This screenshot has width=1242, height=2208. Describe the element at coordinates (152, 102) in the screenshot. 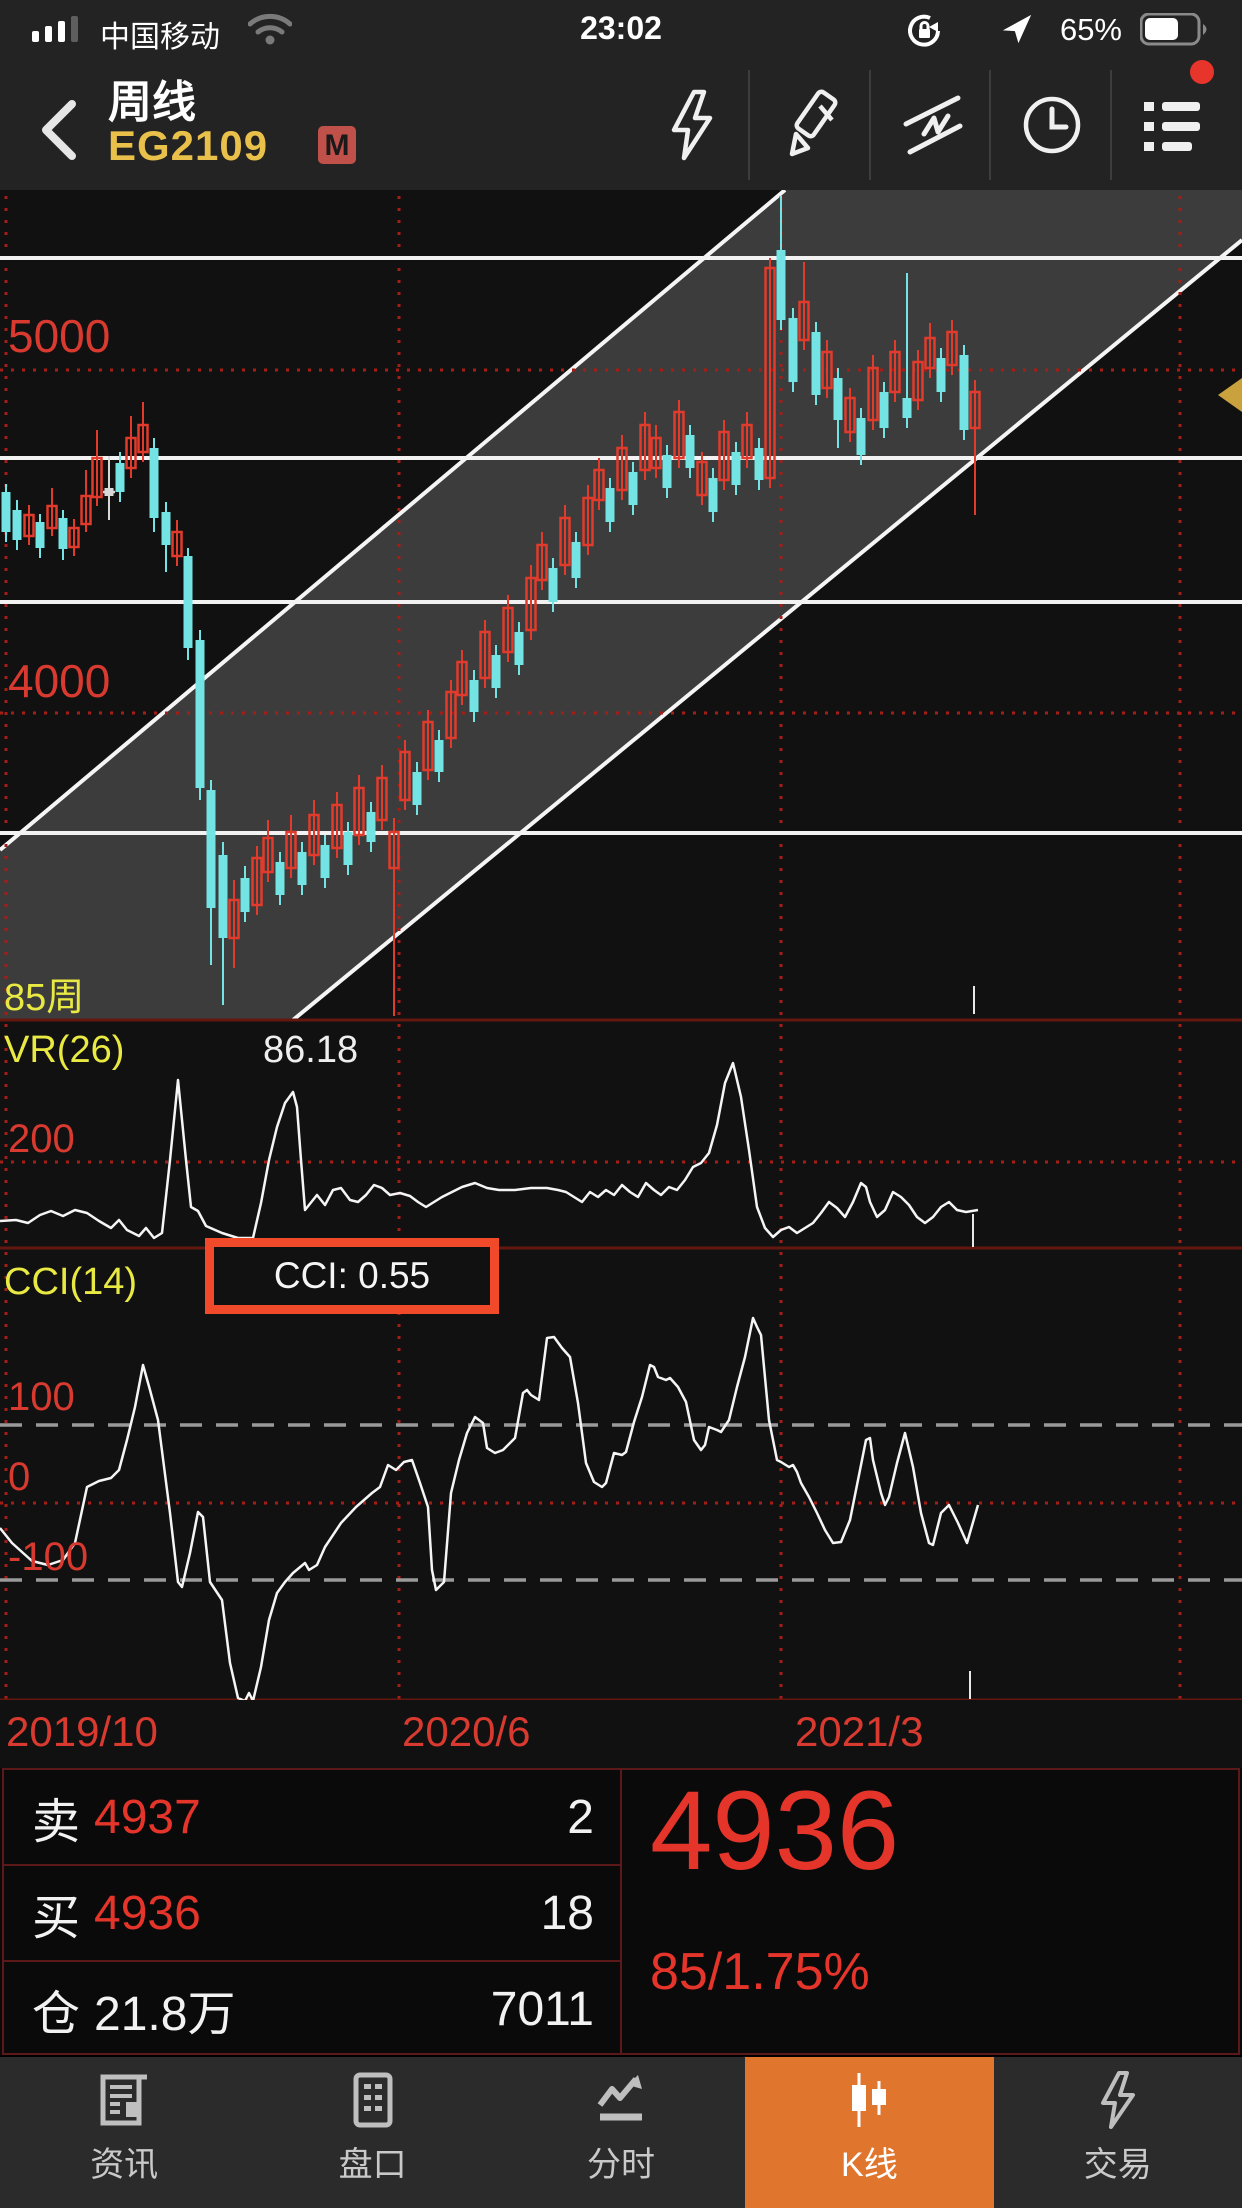

I see `page-title: 周线` at that location.